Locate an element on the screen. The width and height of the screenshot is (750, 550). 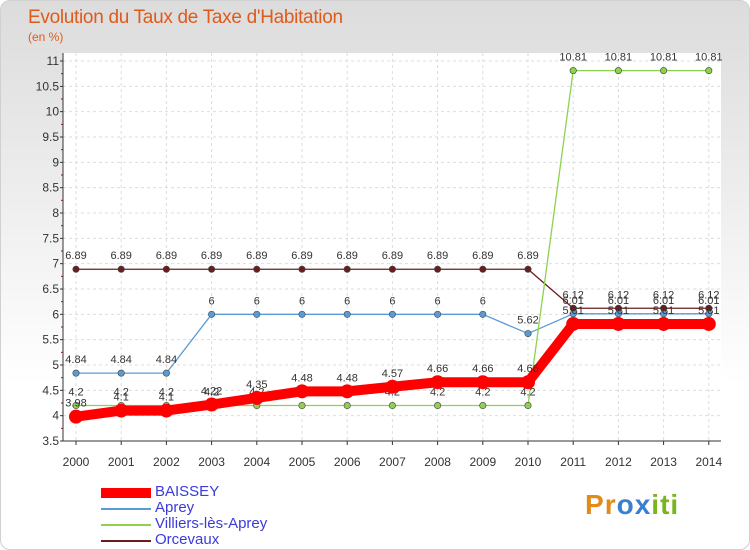
x-tick-label: 2009 is located at coordinates (482, 462).